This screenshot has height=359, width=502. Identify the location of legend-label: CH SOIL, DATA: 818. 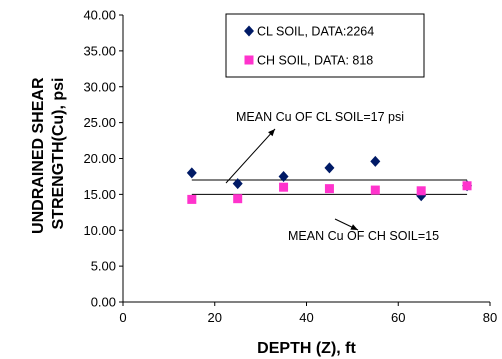
(315, 61).